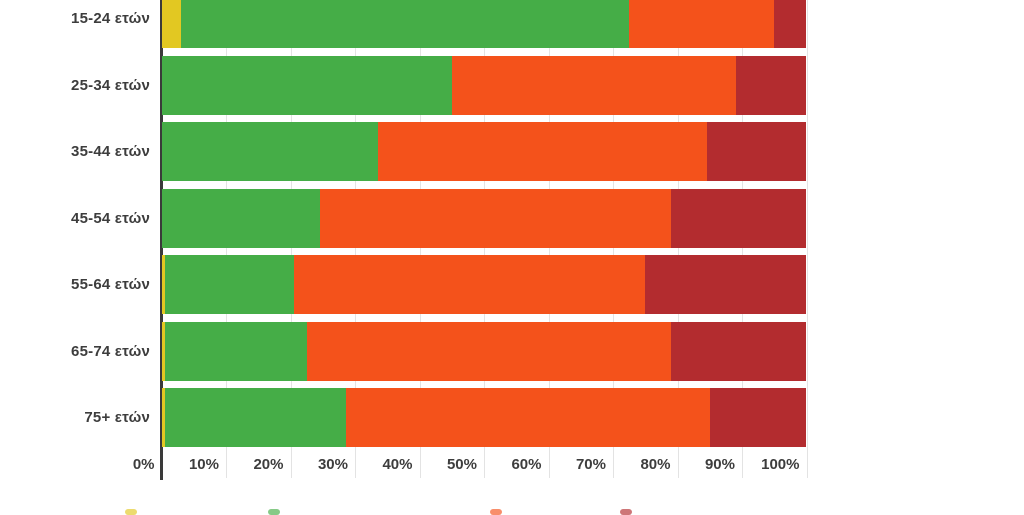 This screenshot has width=1024, height=515. Describe the element at coordinates (274, 512) in the screenshot. I see `legend-swatch-green` at that location.